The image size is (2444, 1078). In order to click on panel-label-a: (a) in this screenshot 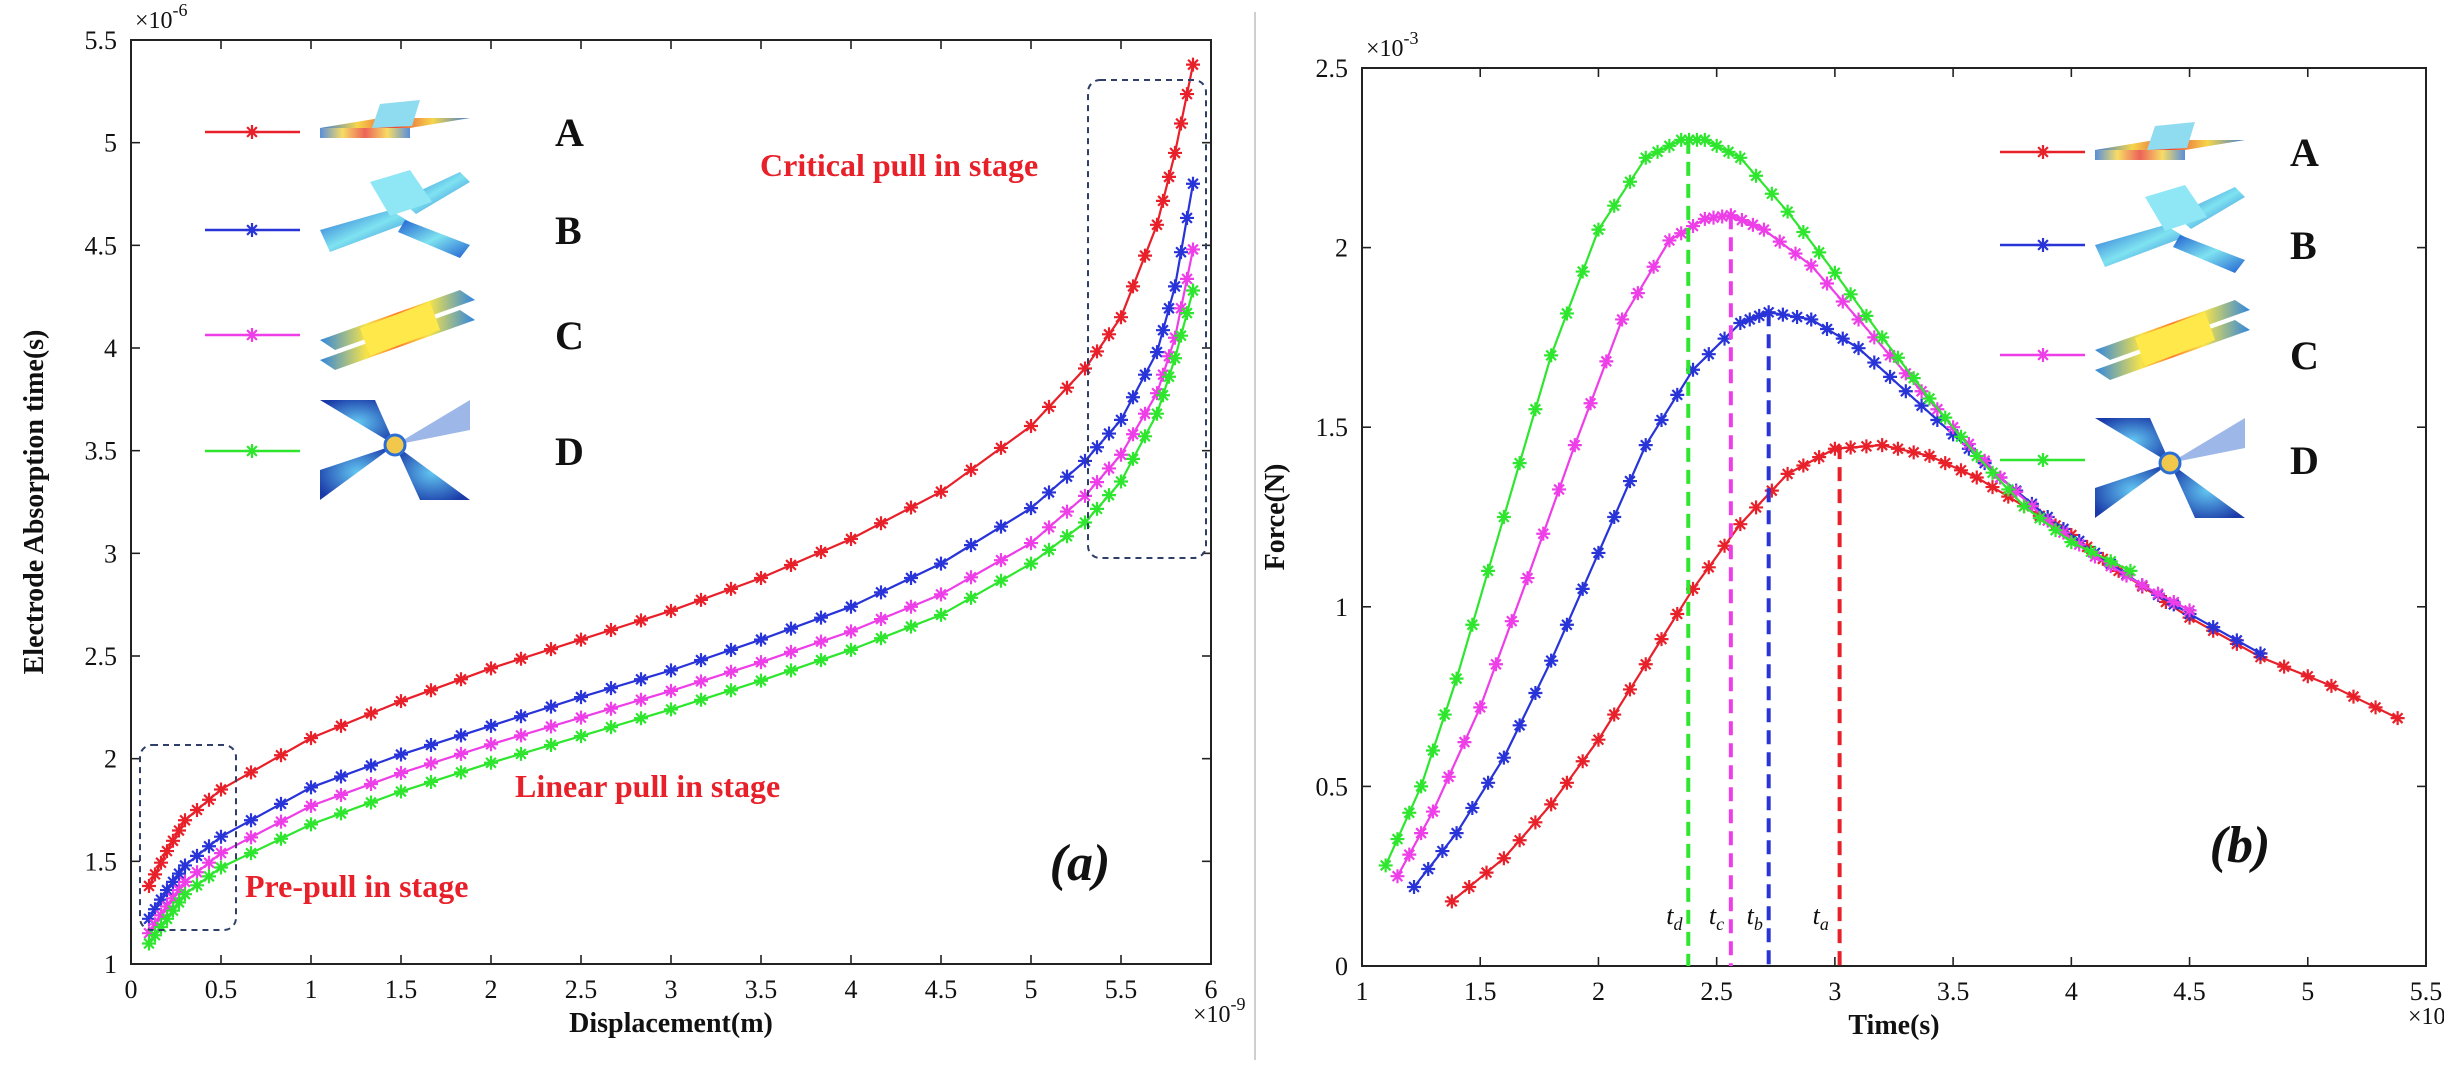, I will do `click(1080, 863)`.